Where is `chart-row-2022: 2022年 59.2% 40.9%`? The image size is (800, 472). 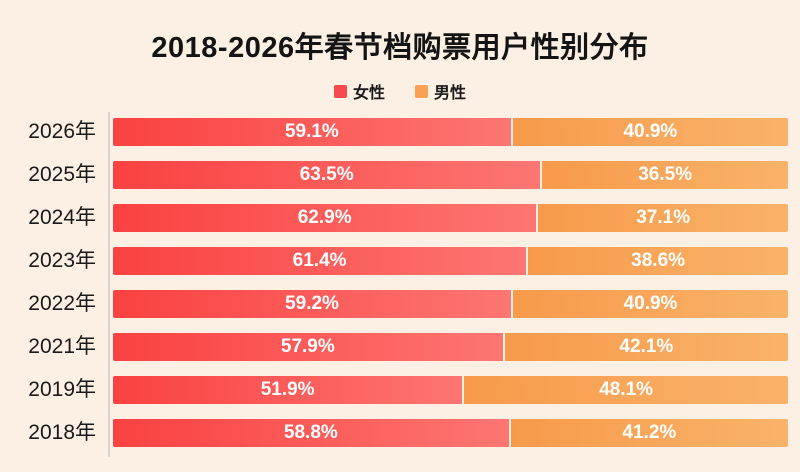
chart-row-2022: 2022年 59.2% 40.9% is located at coordinates (408, 304).